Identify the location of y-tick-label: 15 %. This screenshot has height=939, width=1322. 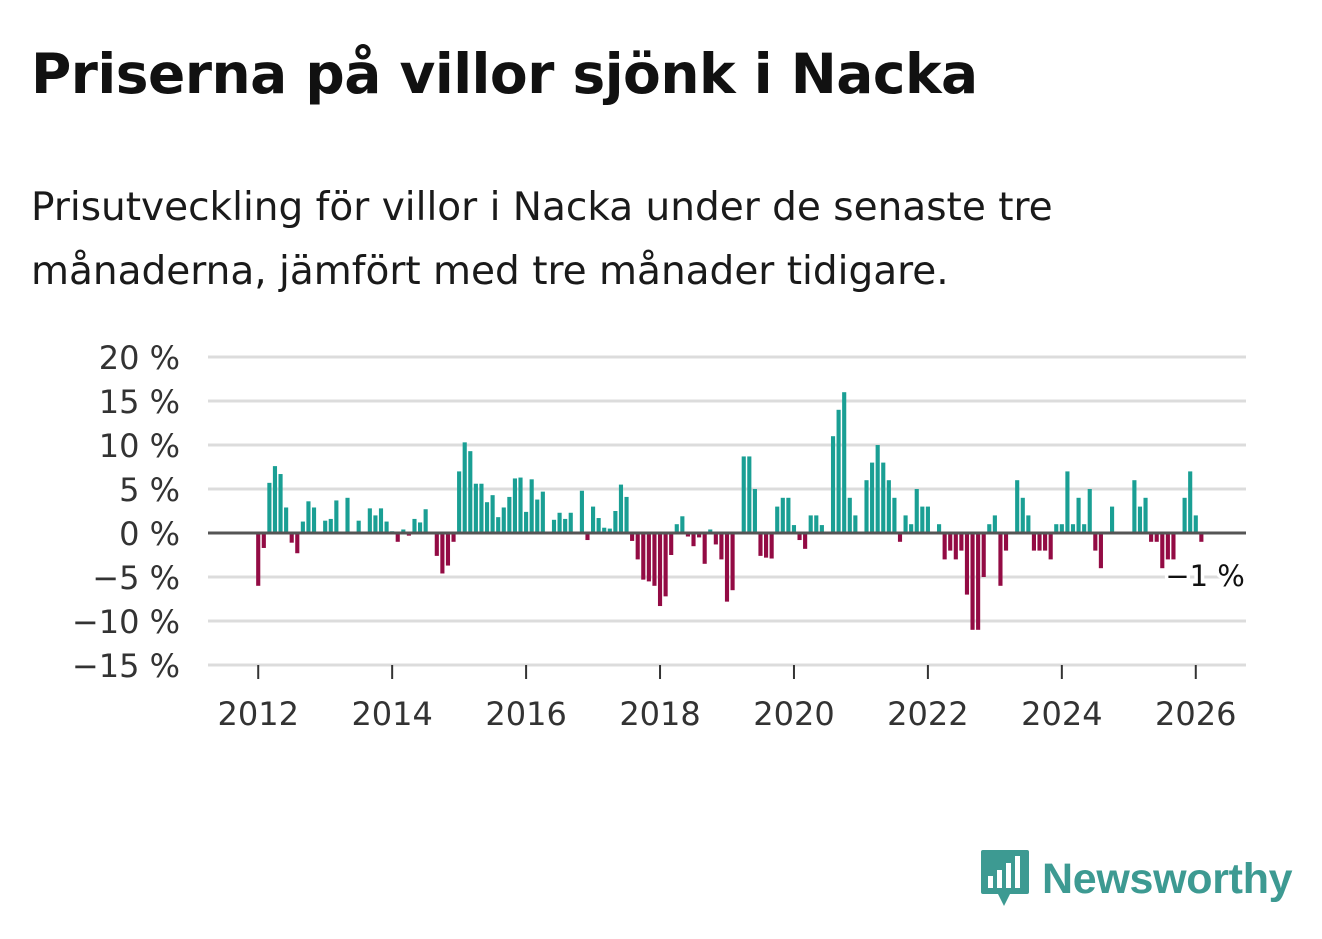
(139, 402).